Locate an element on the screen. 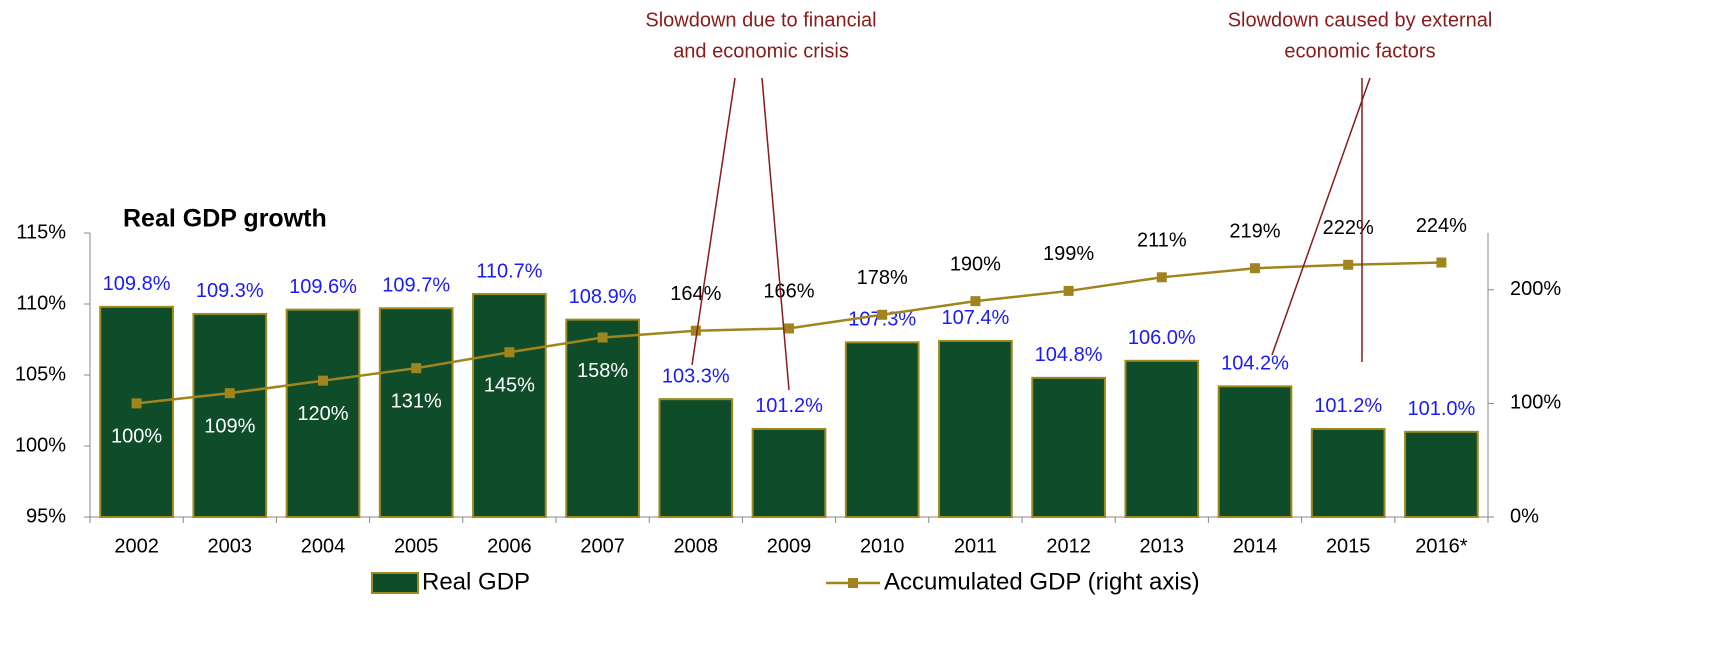 Image resolution: width=1725 pixels, height=657 pixels. line-value-label: 158% is located at coordinates (602, 371).